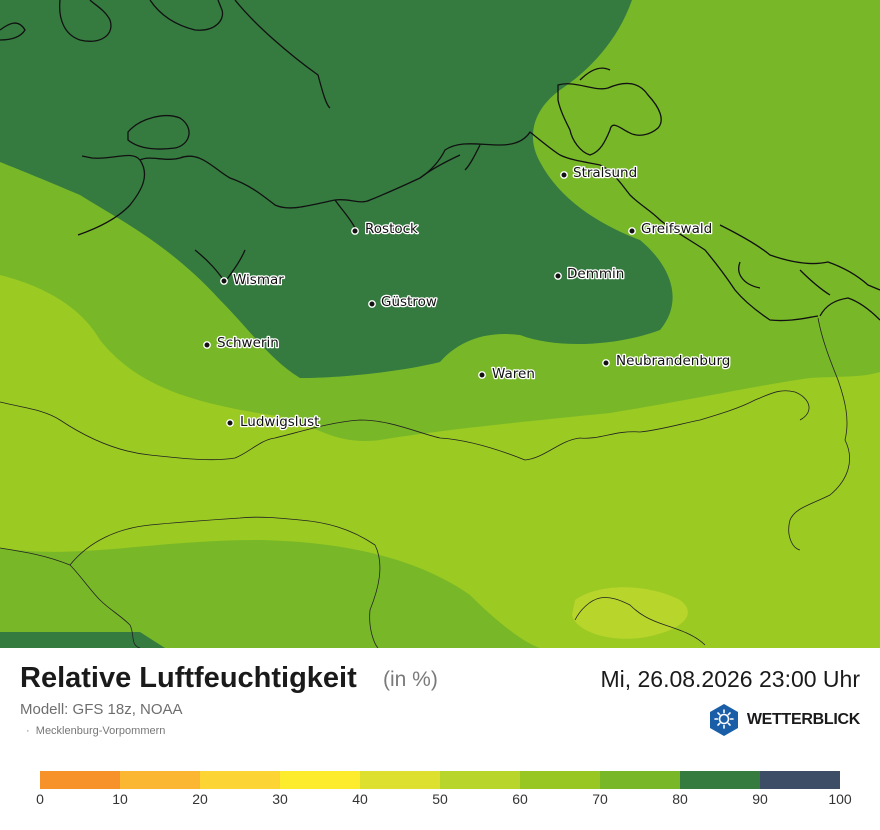 The image size is (880, 830). Describe the element at coordinates (819, 434) in the screenshot. I see `border-east` at that location.